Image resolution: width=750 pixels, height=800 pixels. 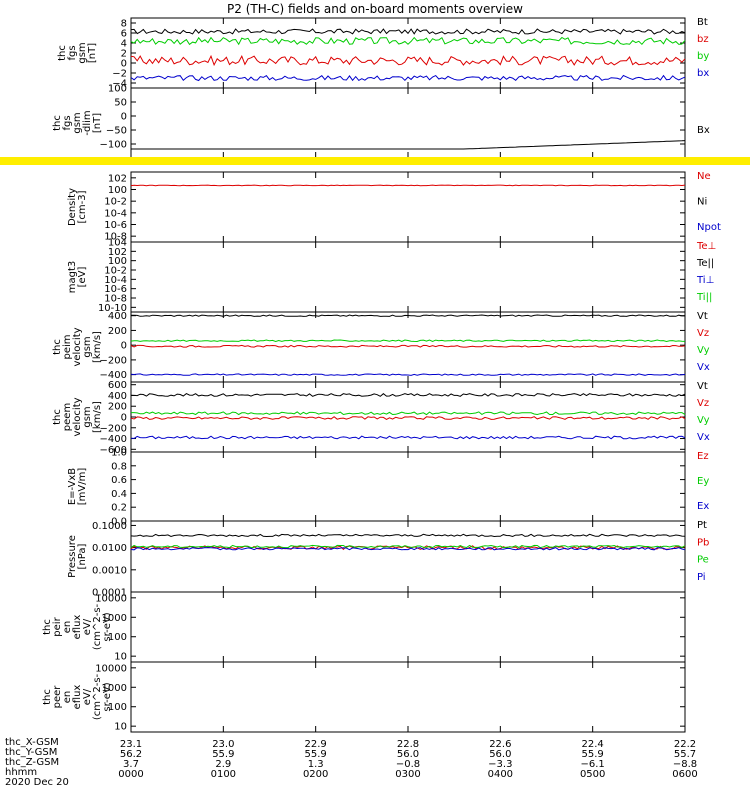 I want to click on x-axis-value: 22.4, so click(x=593, y=744).